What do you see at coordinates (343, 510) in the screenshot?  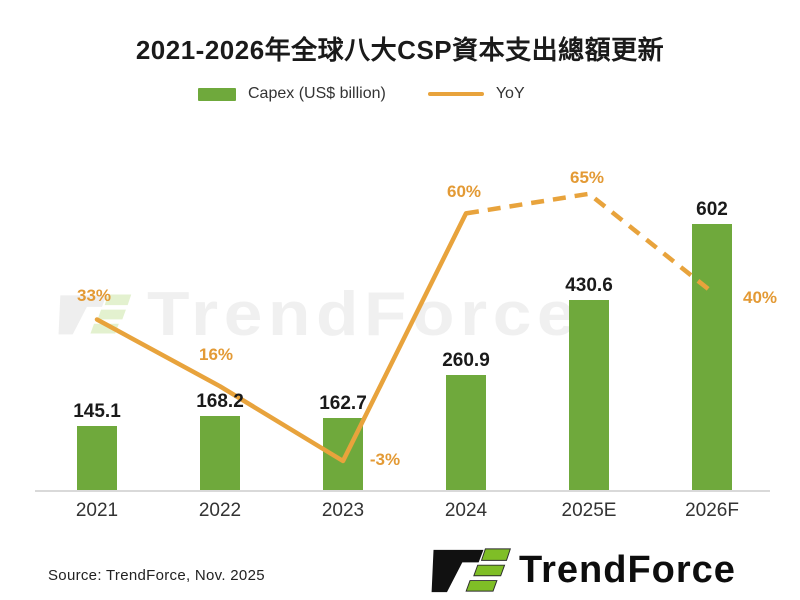 I see `x-tick-2023: 2023` at bounding box center [343, 510].